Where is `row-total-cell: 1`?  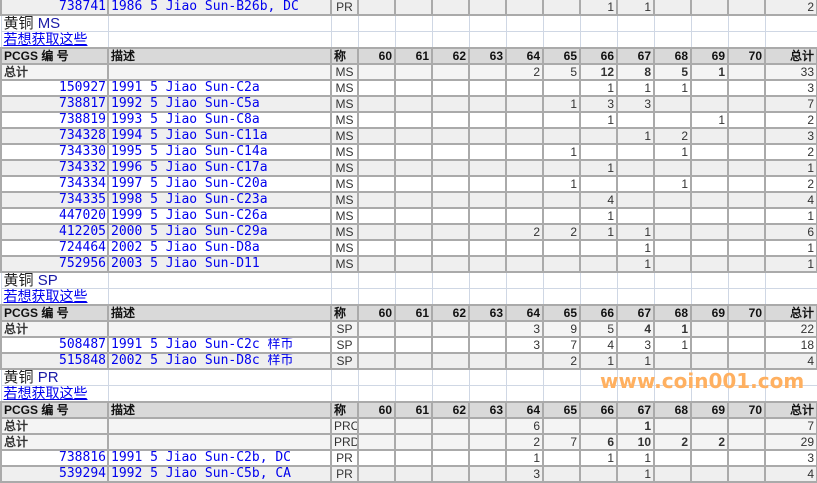
row-total-cell: 1 is located at coordinates (790, 168).